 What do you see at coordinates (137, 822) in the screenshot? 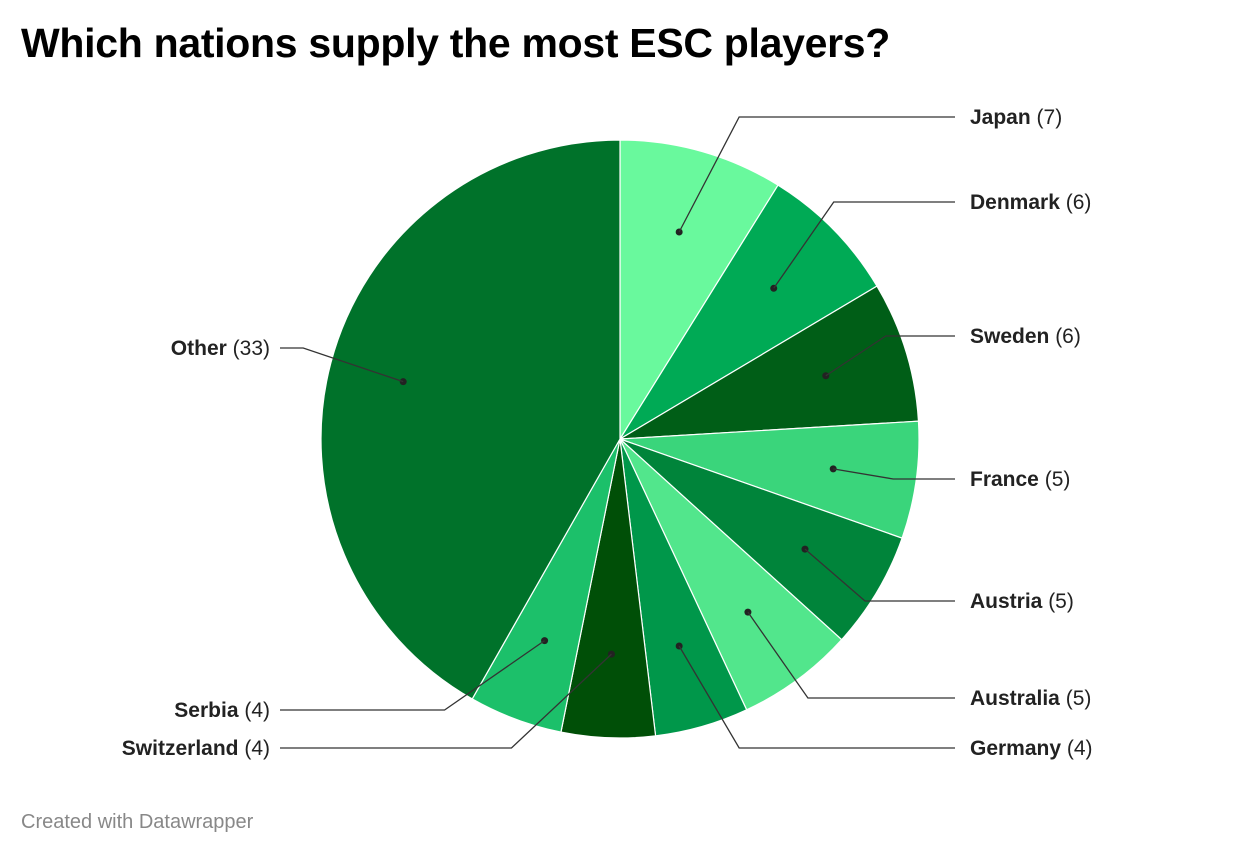
I see `credit-text: Created with Datawrapper` at bounding box center [137, 822].